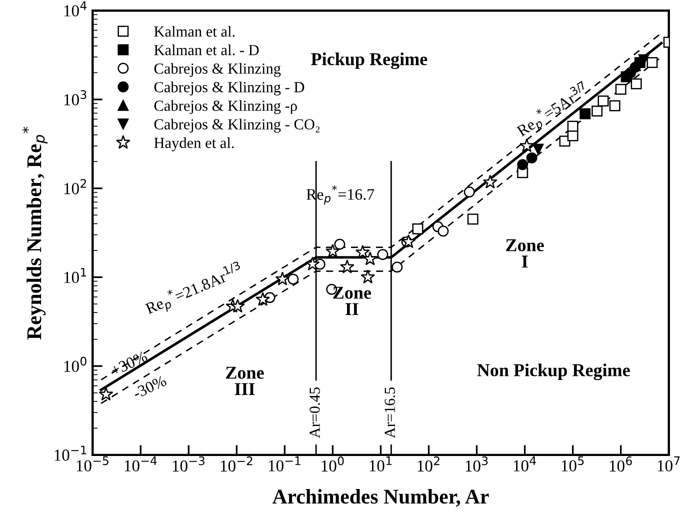 The image size is (686, 529). Describe the element at coordinates (381, 464) in the screenshot. I see `x-tick-label: 10$^{1}$` at that location.